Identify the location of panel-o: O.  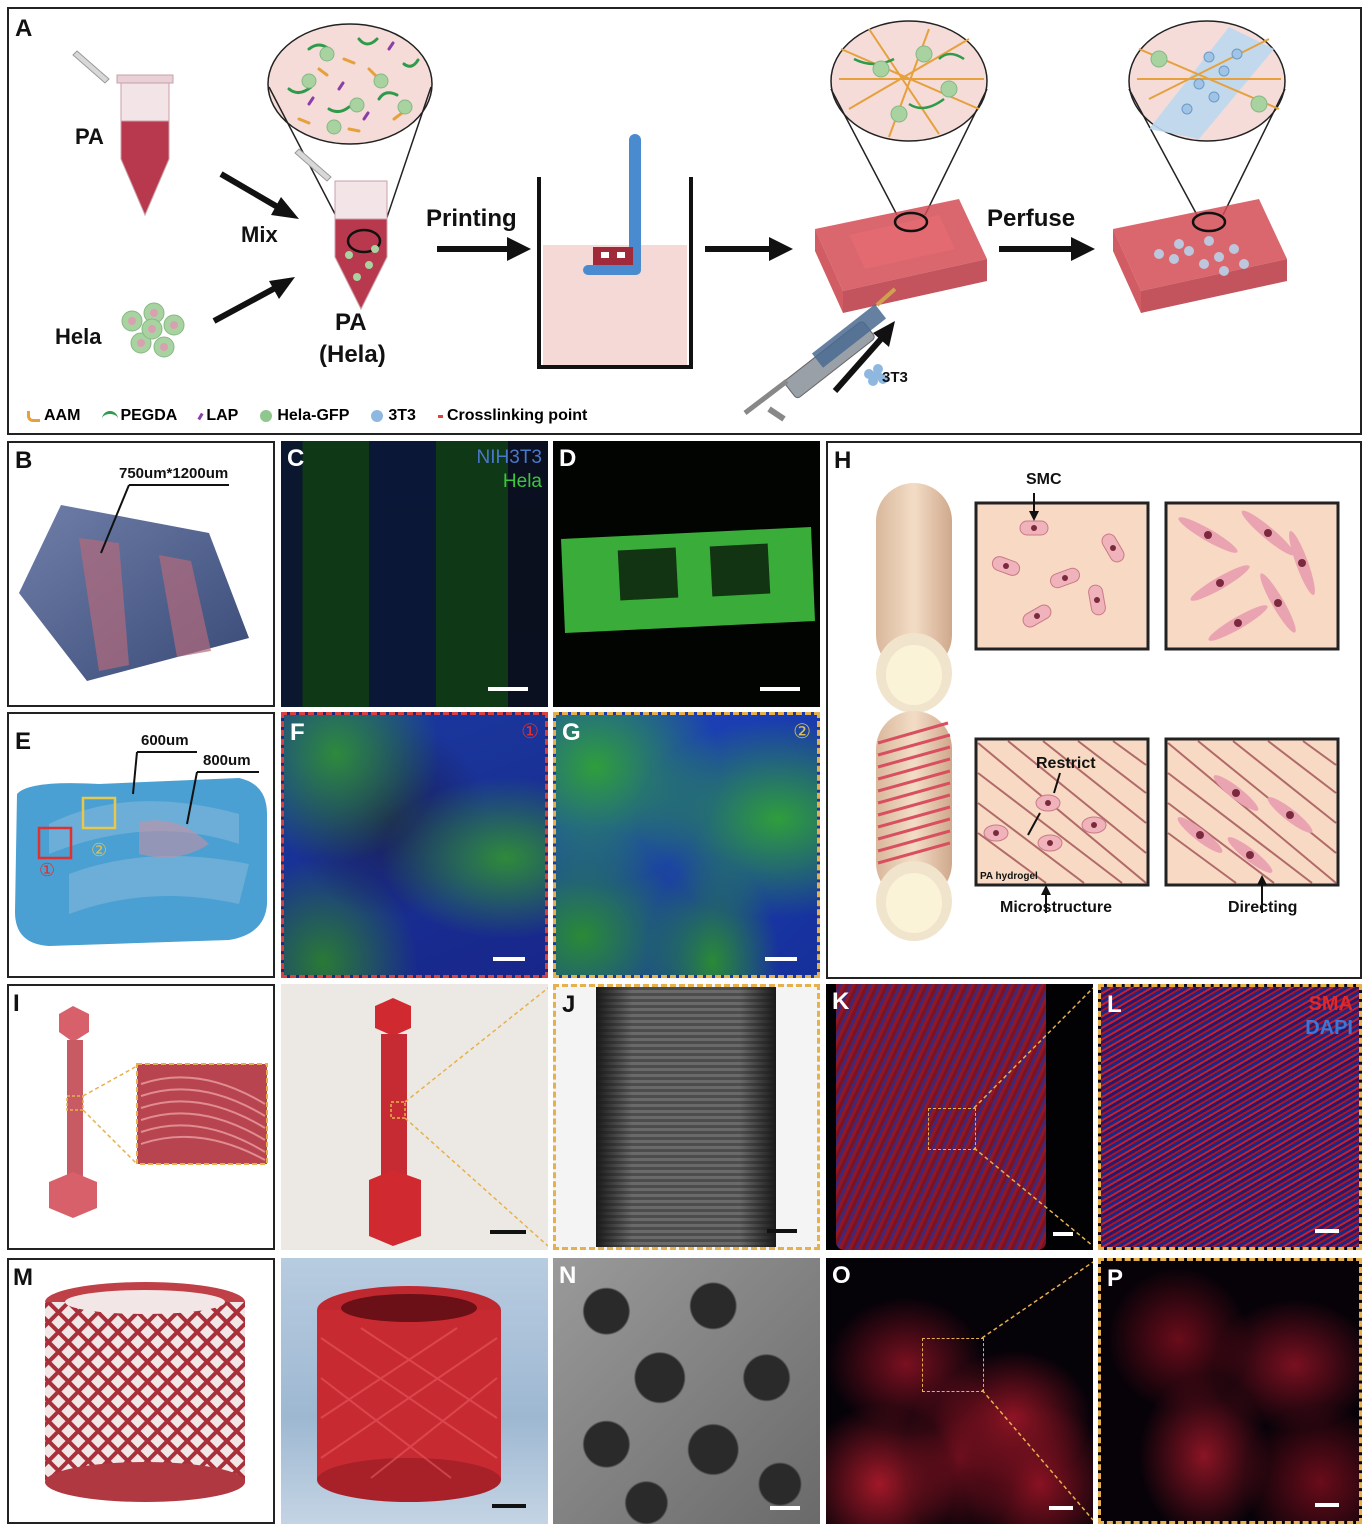
(959, 1391).